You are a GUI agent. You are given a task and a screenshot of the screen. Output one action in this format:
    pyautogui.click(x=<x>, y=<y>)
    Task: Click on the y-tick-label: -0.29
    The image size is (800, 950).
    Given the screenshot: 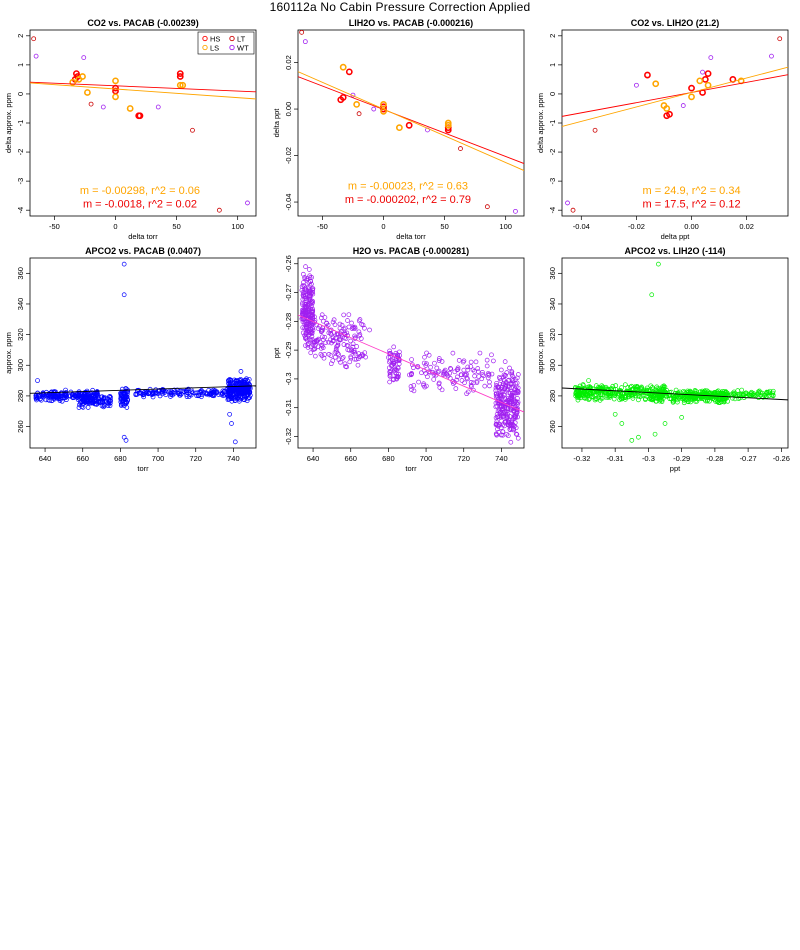 What is the action you would take?
    pyautogui.click(x=288, y=350)
    